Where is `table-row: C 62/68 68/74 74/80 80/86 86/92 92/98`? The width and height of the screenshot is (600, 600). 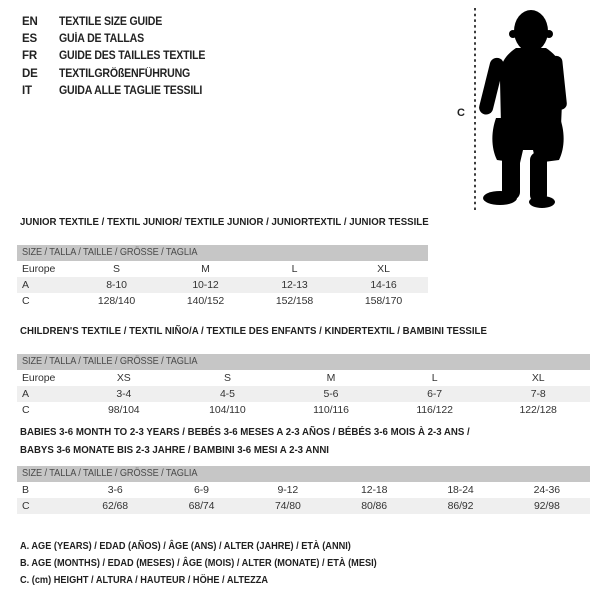 table-row: C 62/68 68/74 74/80 80/86 86/92 92/98 is located at coordinates (303, 506).